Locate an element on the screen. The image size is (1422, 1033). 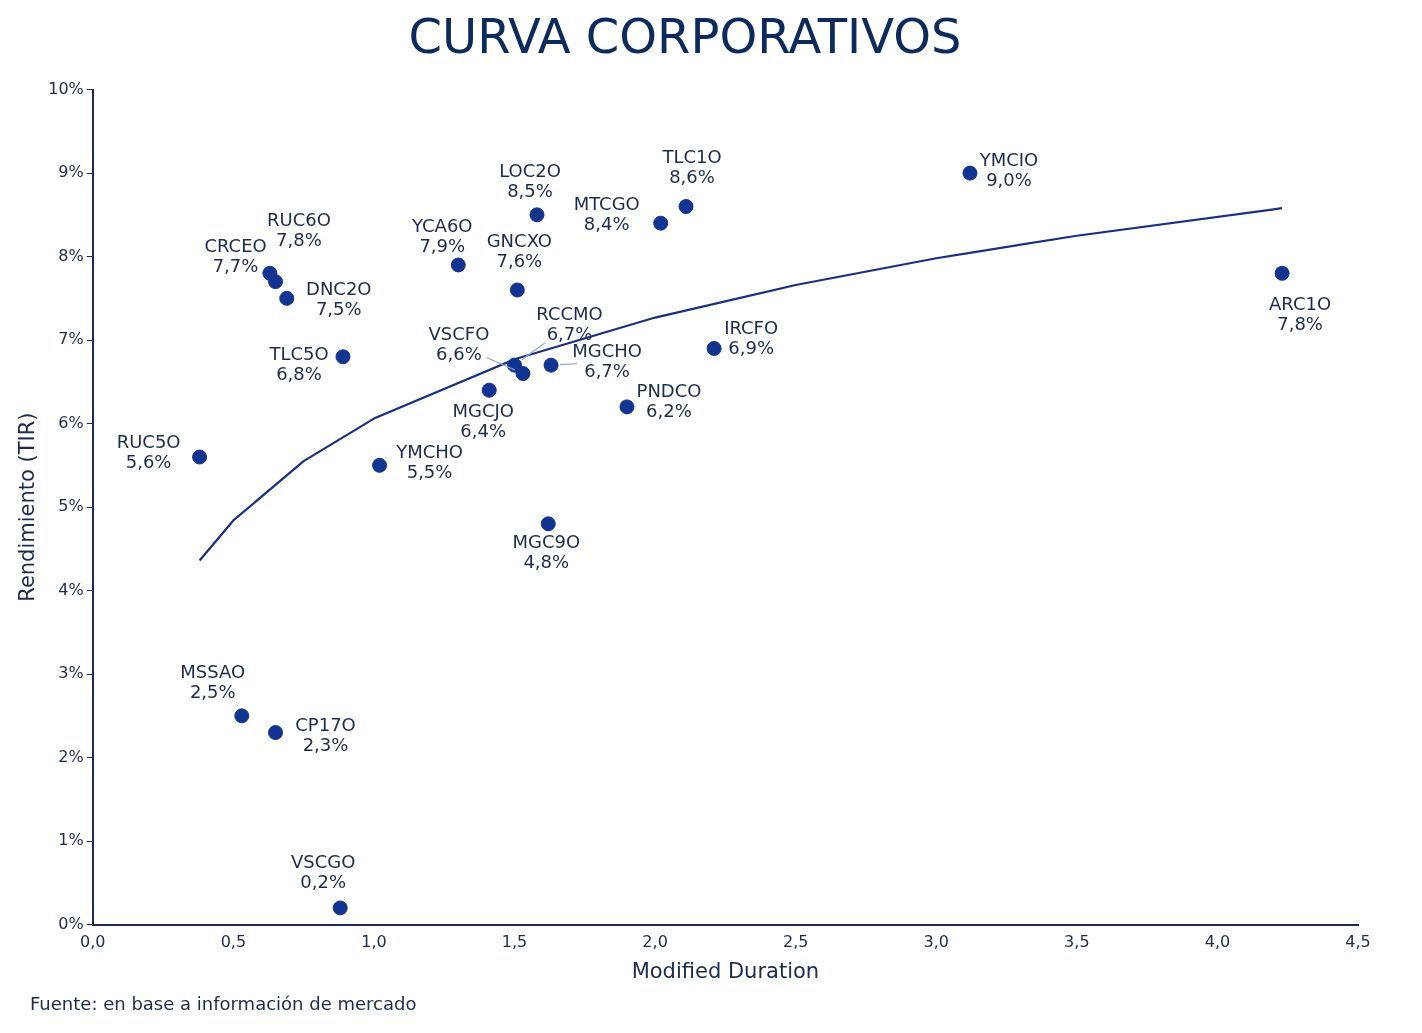
y-tick-label: 10% is located at coordinates (66, 88).